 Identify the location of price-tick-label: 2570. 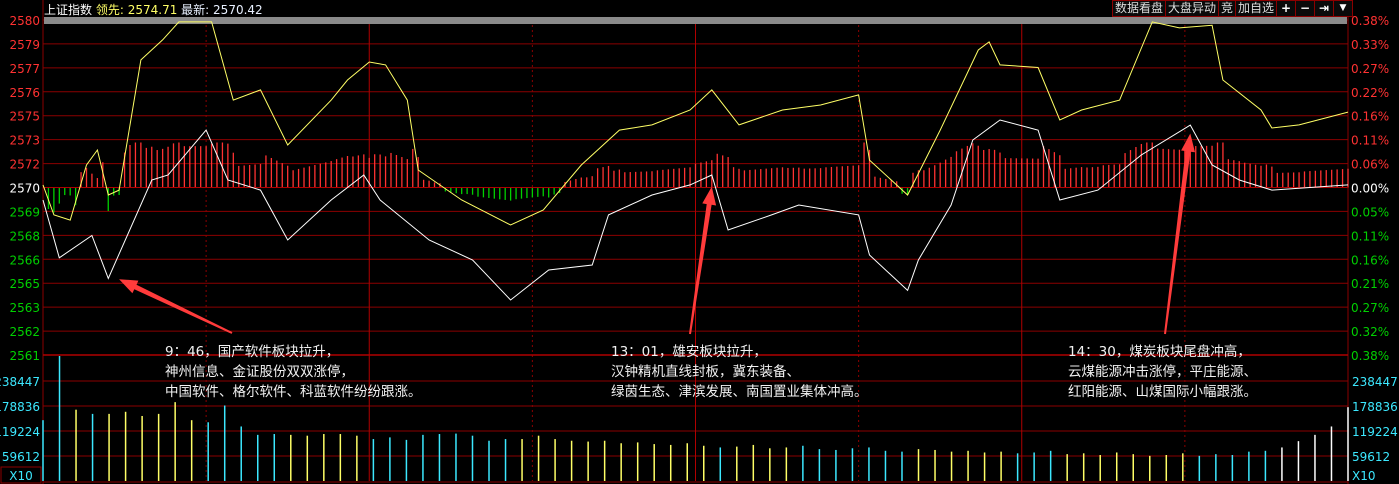
(24, 189).